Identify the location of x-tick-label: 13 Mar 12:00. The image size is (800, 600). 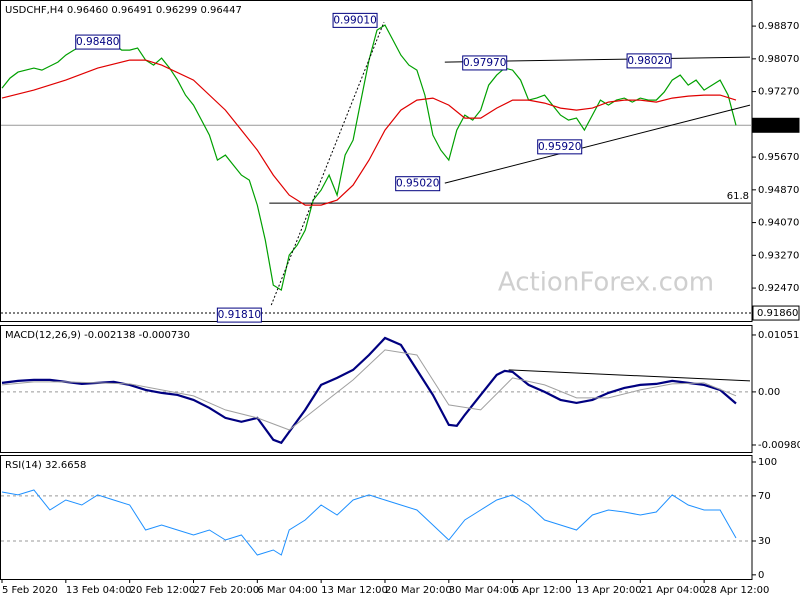
(354, 590).